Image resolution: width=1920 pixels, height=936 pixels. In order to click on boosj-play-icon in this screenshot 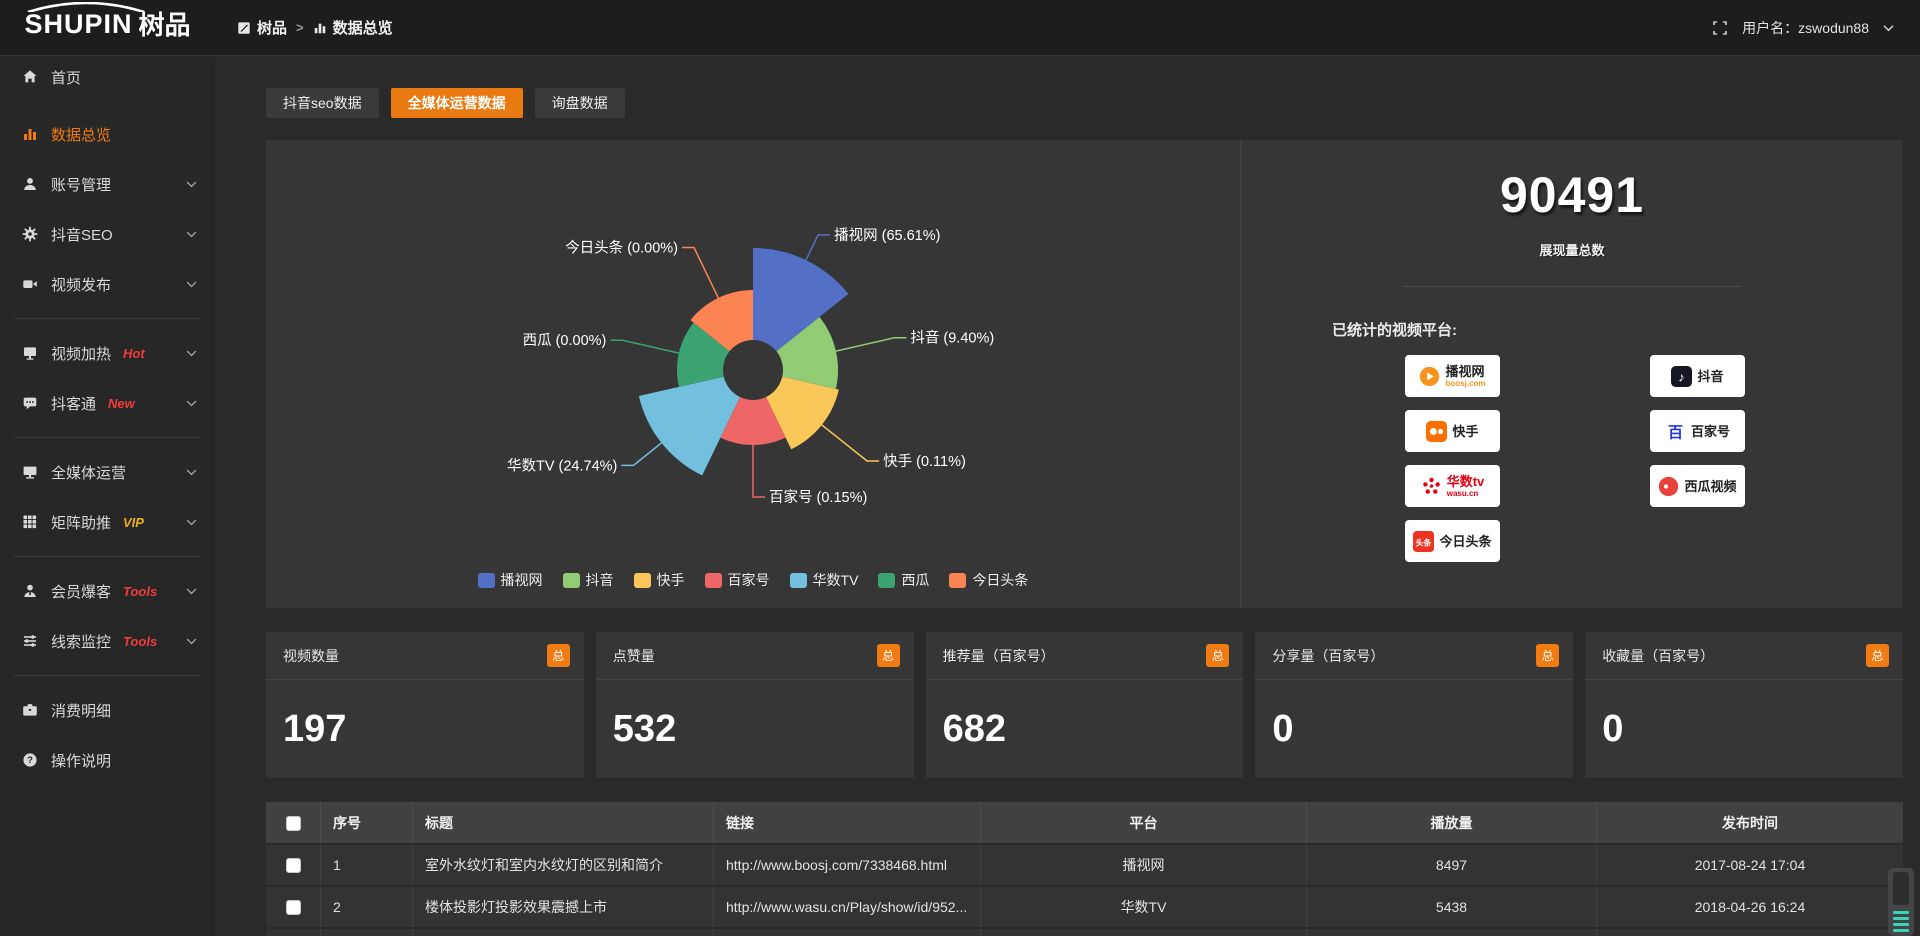, I will do `click(1429, 376)`.